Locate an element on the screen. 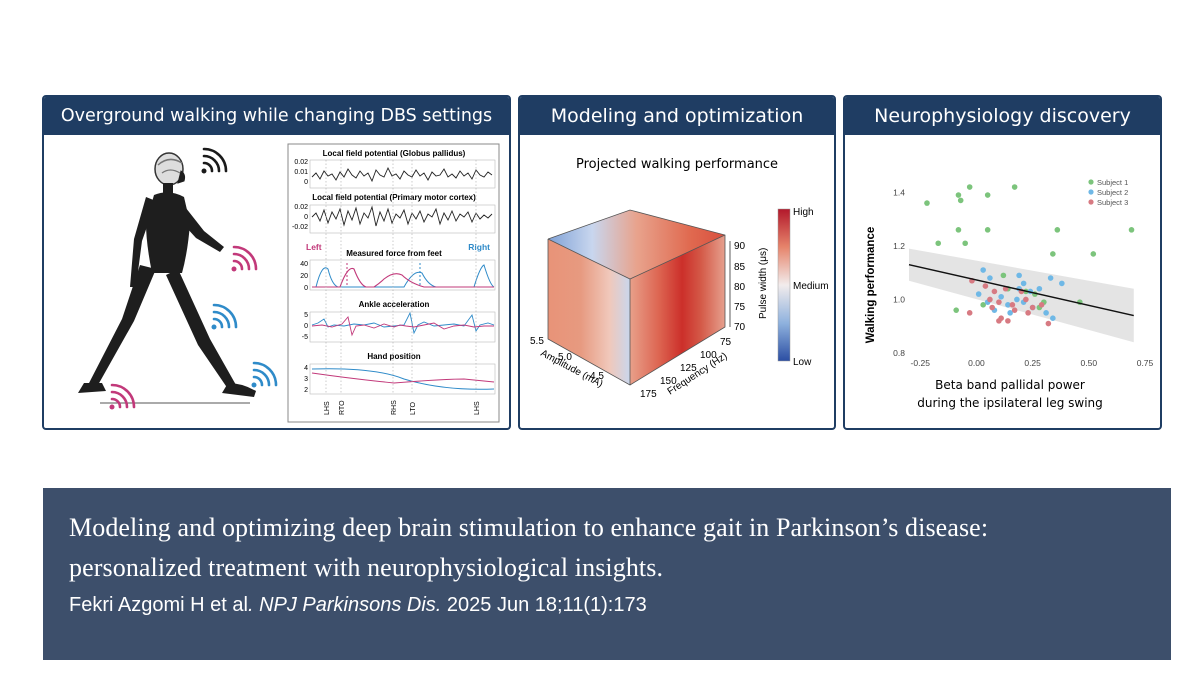  citation-authors: Fekri Azgomi H et al is located at coordinates (158, 605).